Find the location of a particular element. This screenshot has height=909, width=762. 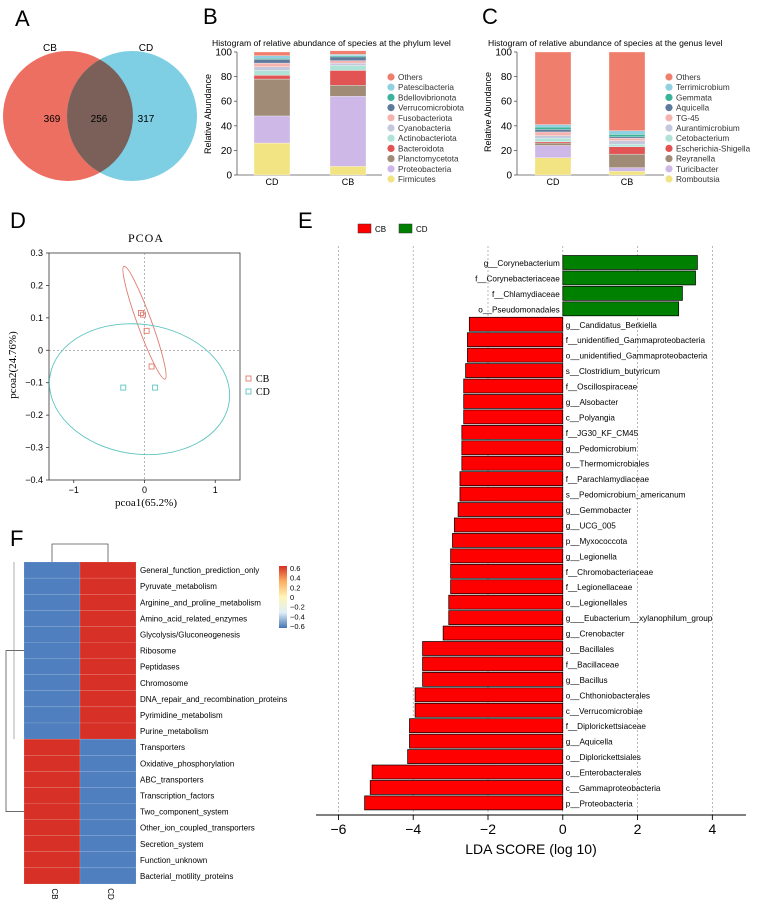

lda-bar-label: c__Verrucomicrobiae is located at coordinates (604, 711).